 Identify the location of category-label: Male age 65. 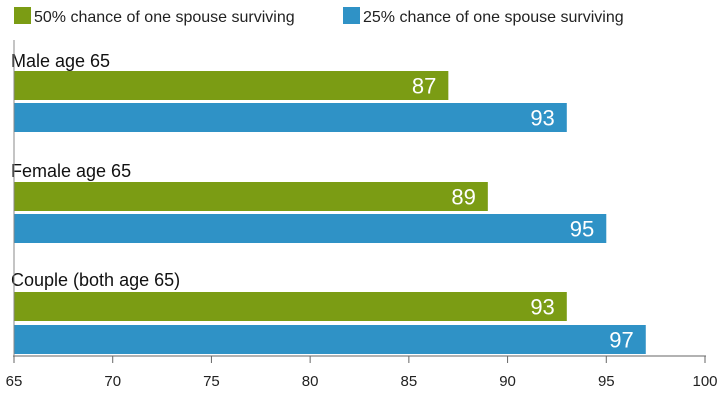
(60, 61).